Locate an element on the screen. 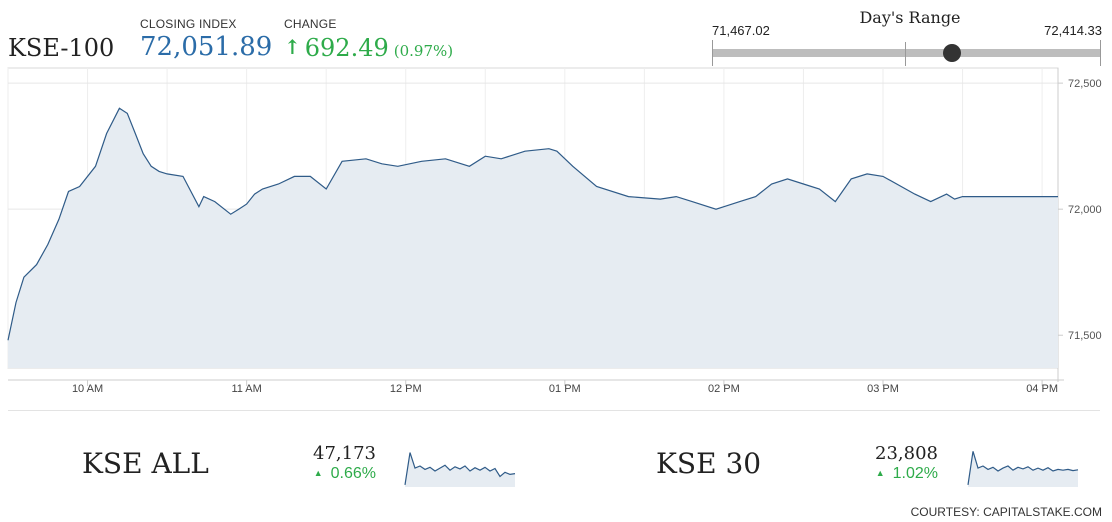 The width and height of the screenshot is (1112, 522). index-name: KSE-100 is located at coordinates (61, 48).